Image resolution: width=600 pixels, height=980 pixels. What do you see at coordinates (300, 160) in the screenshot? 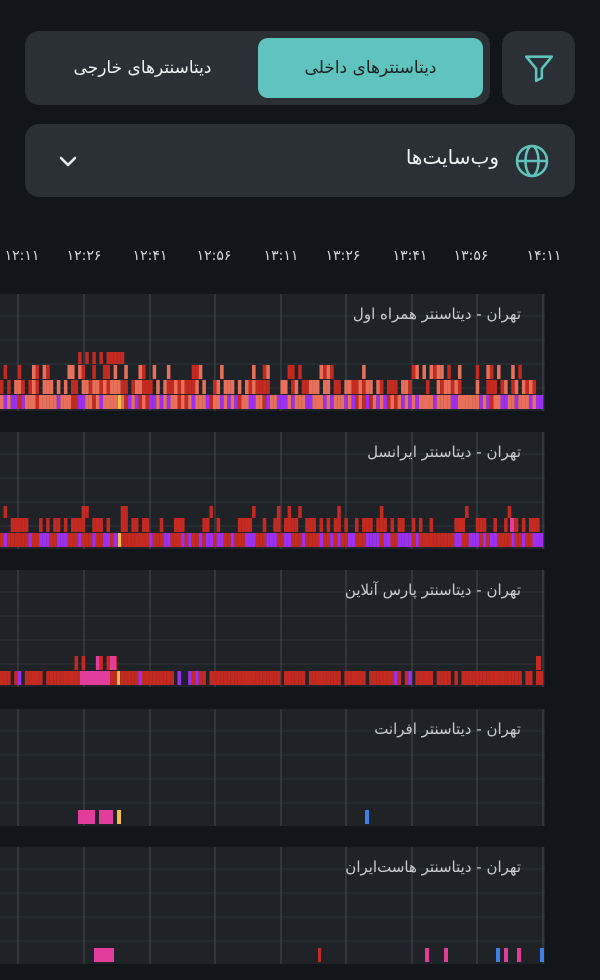
I see `website-dropdown: وب‌سایت‌ها` at bounding box center [300, 160].